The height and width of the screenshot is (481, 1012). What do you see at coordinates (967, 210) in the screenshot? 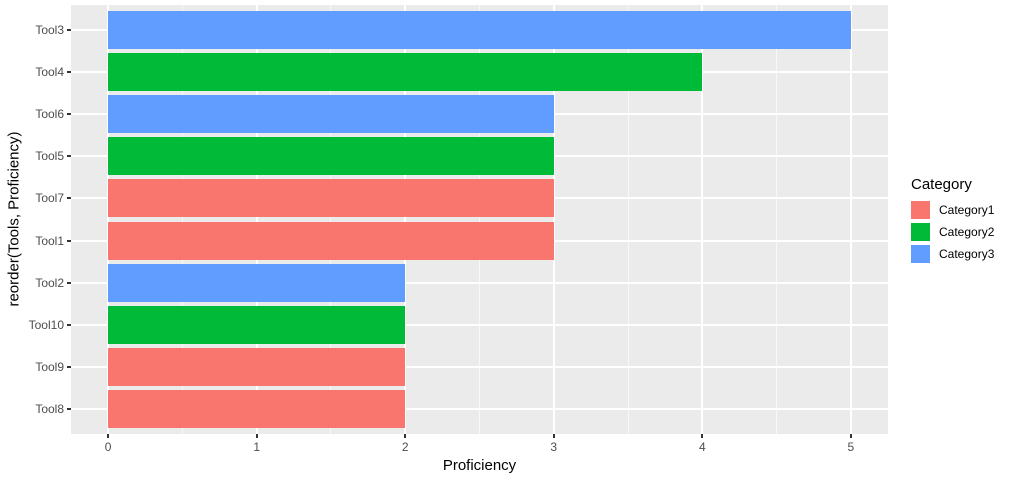
I see `legend-label: Category1` at bounding box center [967, 210].